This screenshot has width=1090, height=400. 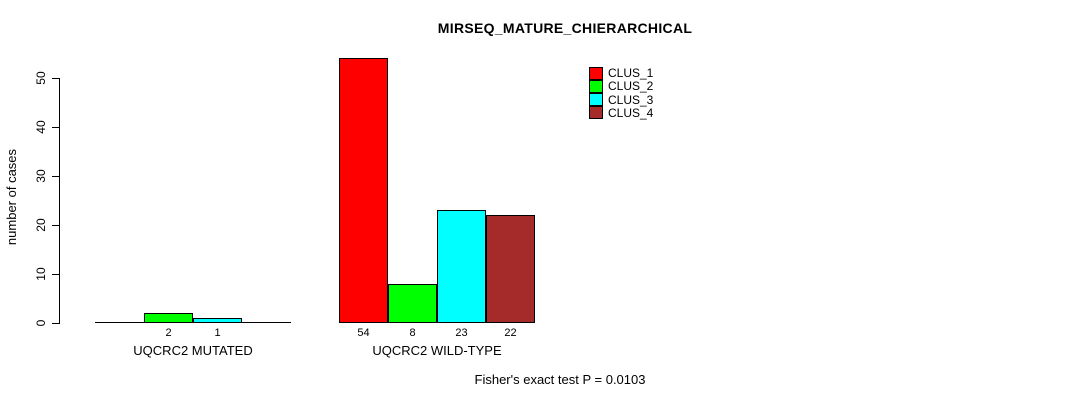 I want to click on legend-item: CLUS_2, so click(x=621, y=86).